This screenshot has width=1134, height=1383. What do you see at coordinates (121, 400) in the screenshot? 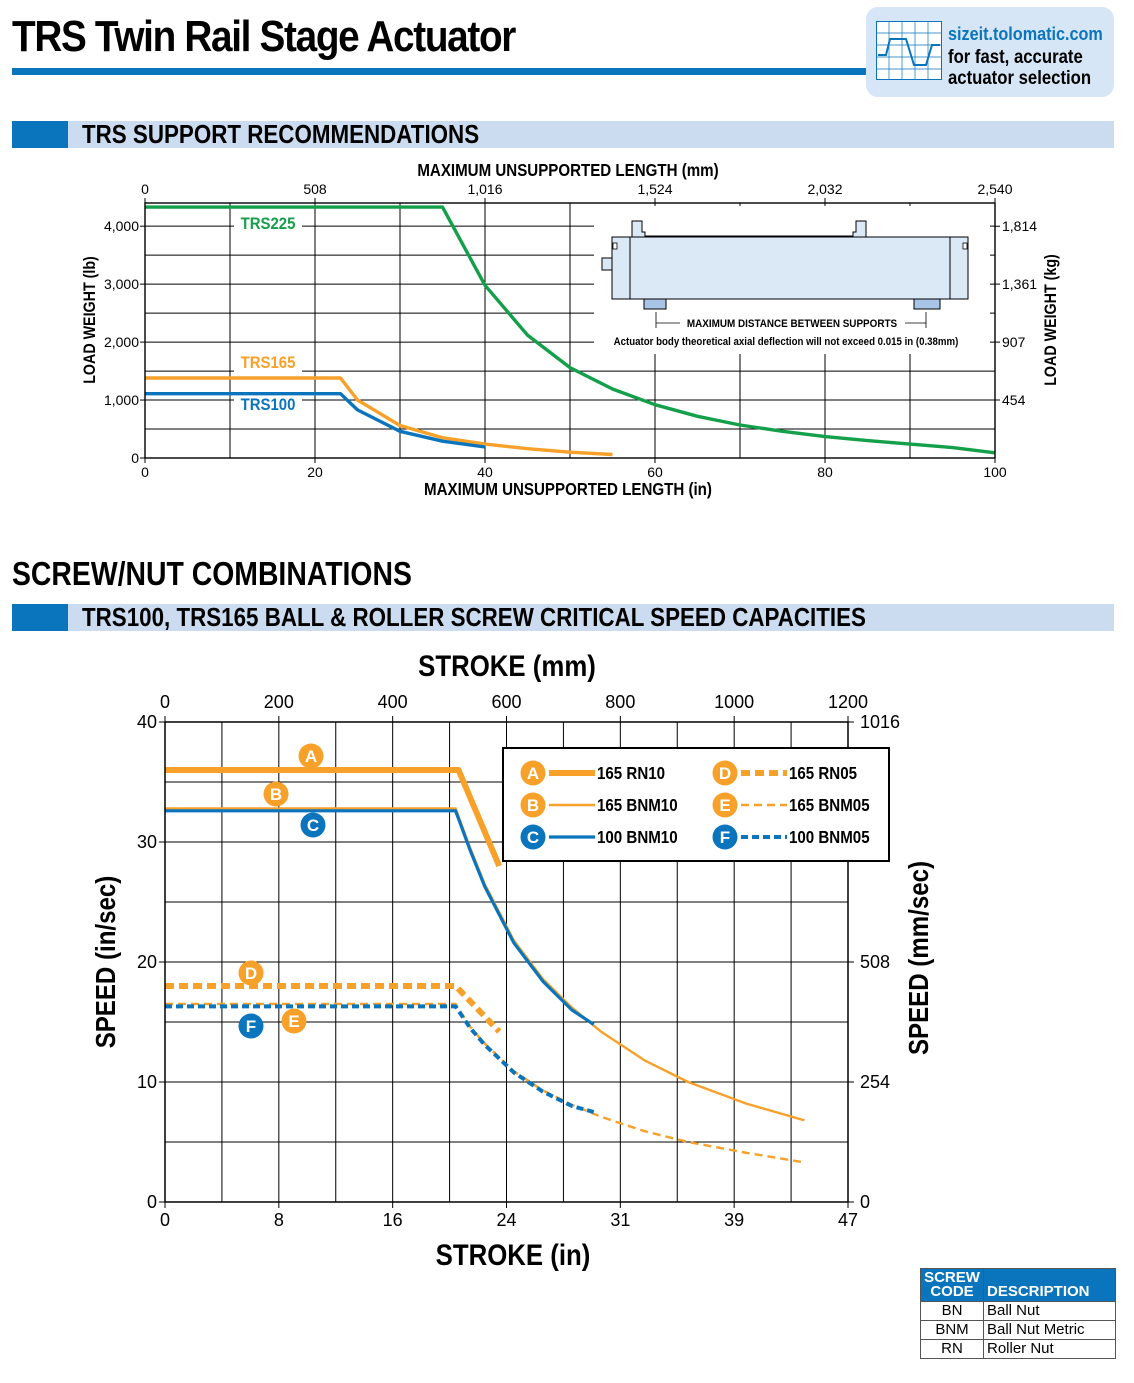
I see `y-tick-label: 1,000` at bounding box center [121, 400].